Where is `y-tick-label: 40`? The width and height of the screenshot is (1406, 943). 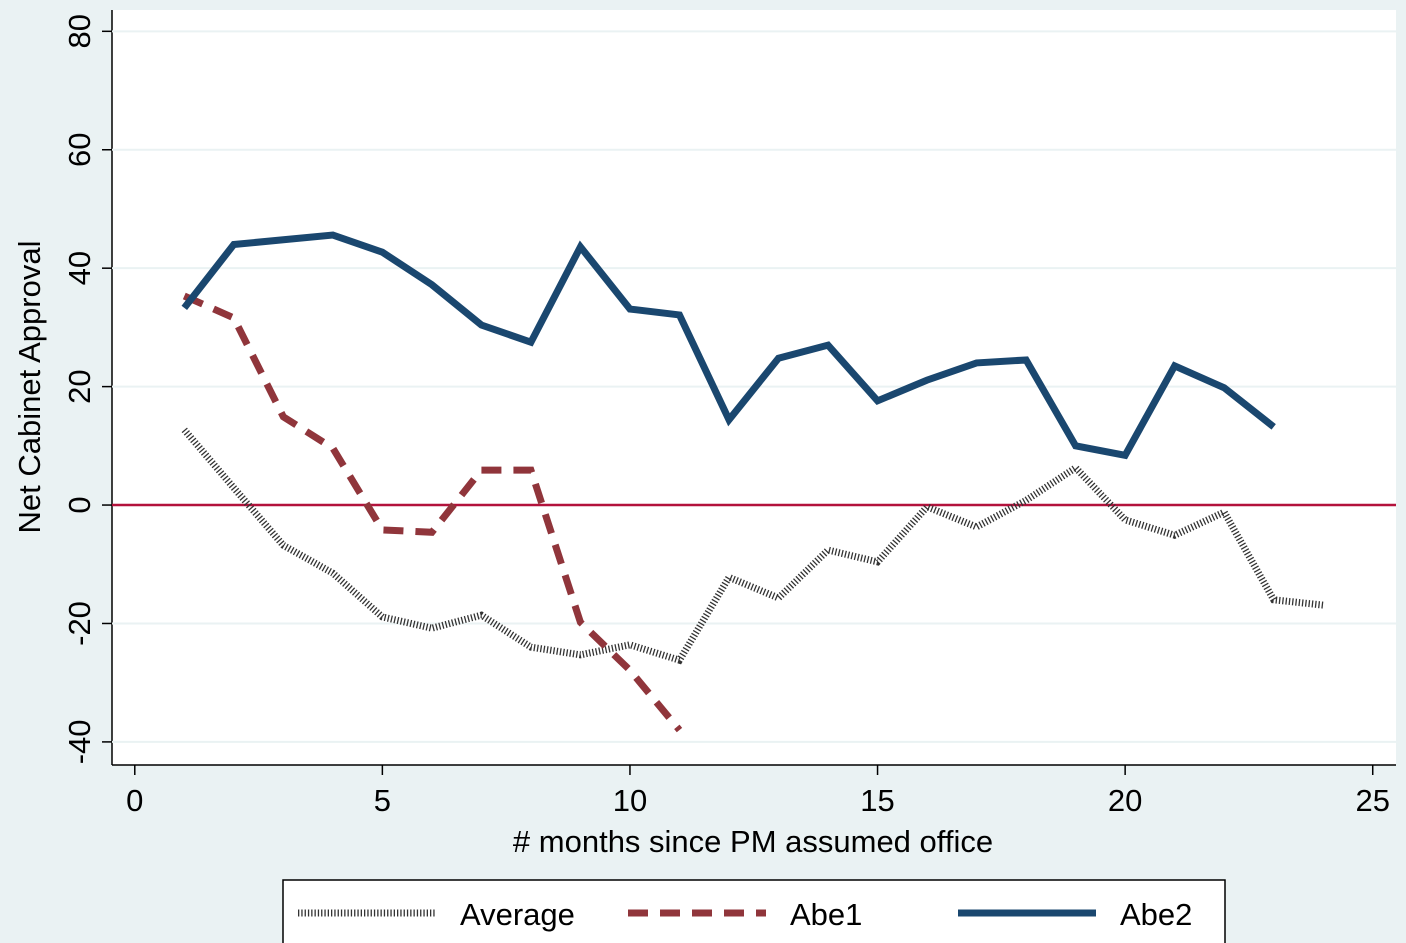 y-tick-label: 40 is located at coordinates (79, 268).